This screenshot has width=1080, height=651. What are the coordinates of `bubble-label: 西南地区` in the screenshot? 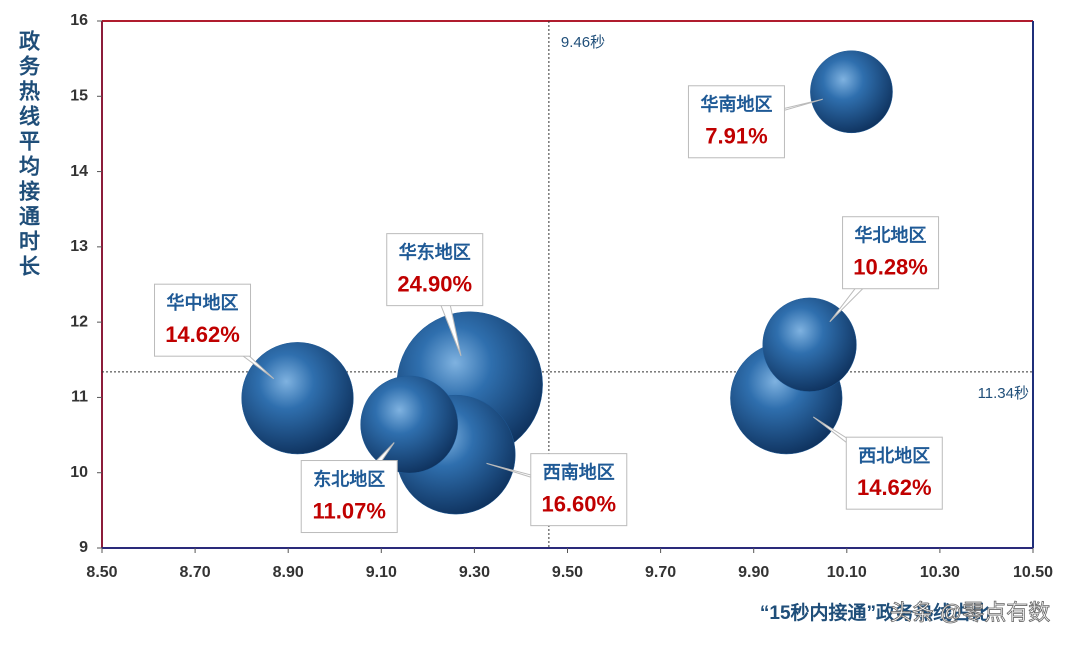 It's located at (579, 471).